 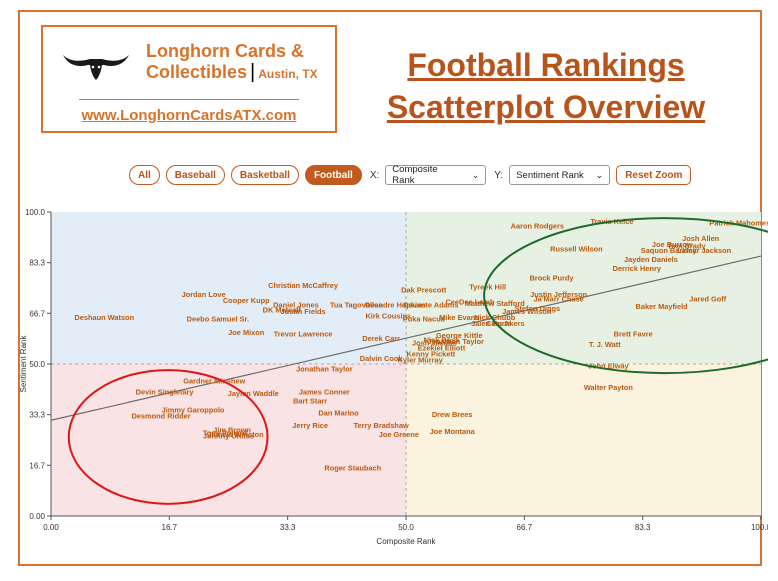 I want to click on point-label: Jayden Daniels, so click(x=651, y=259).